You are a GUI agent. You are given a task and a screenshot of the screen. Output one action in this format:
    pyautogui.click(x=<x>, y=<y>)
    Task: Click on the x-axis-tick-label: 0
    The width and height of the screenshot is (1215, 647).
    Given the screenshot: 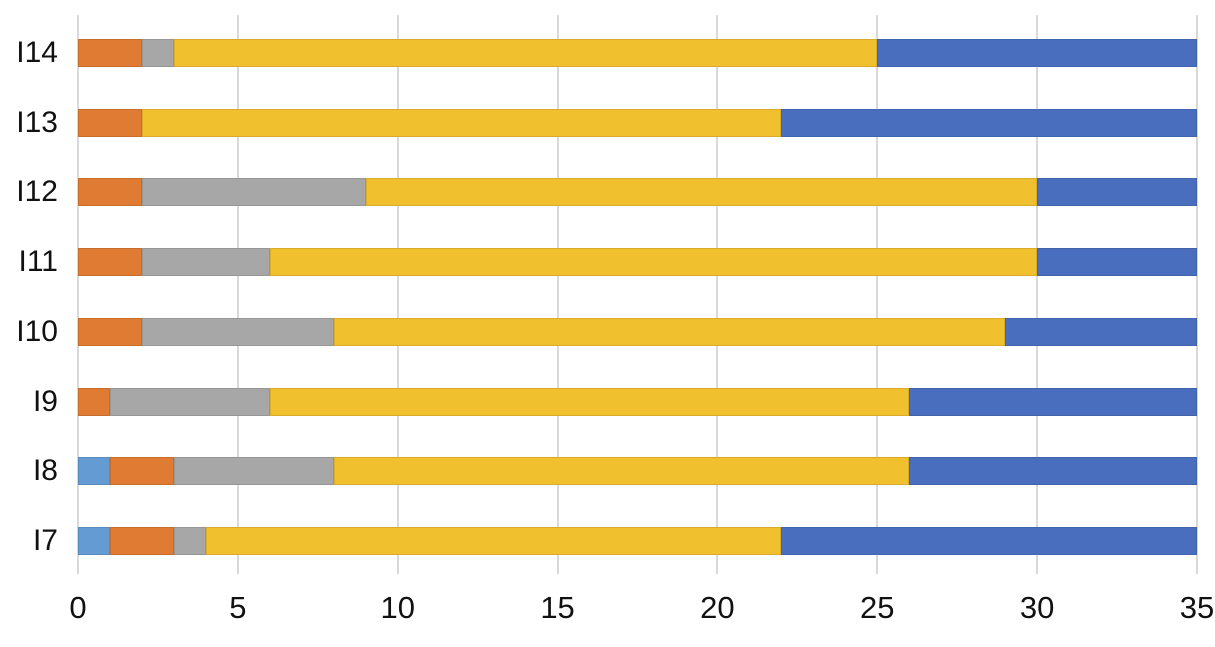 What is the action you would take?
    pyautogui.click(x=78, y=607)
    